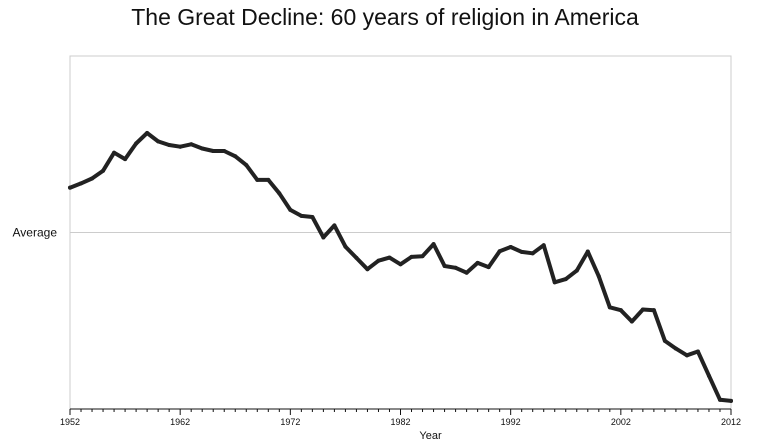 This screenshot has height=439, width=770. I want to click on x-tick-label: 1962, so click(180, 422).